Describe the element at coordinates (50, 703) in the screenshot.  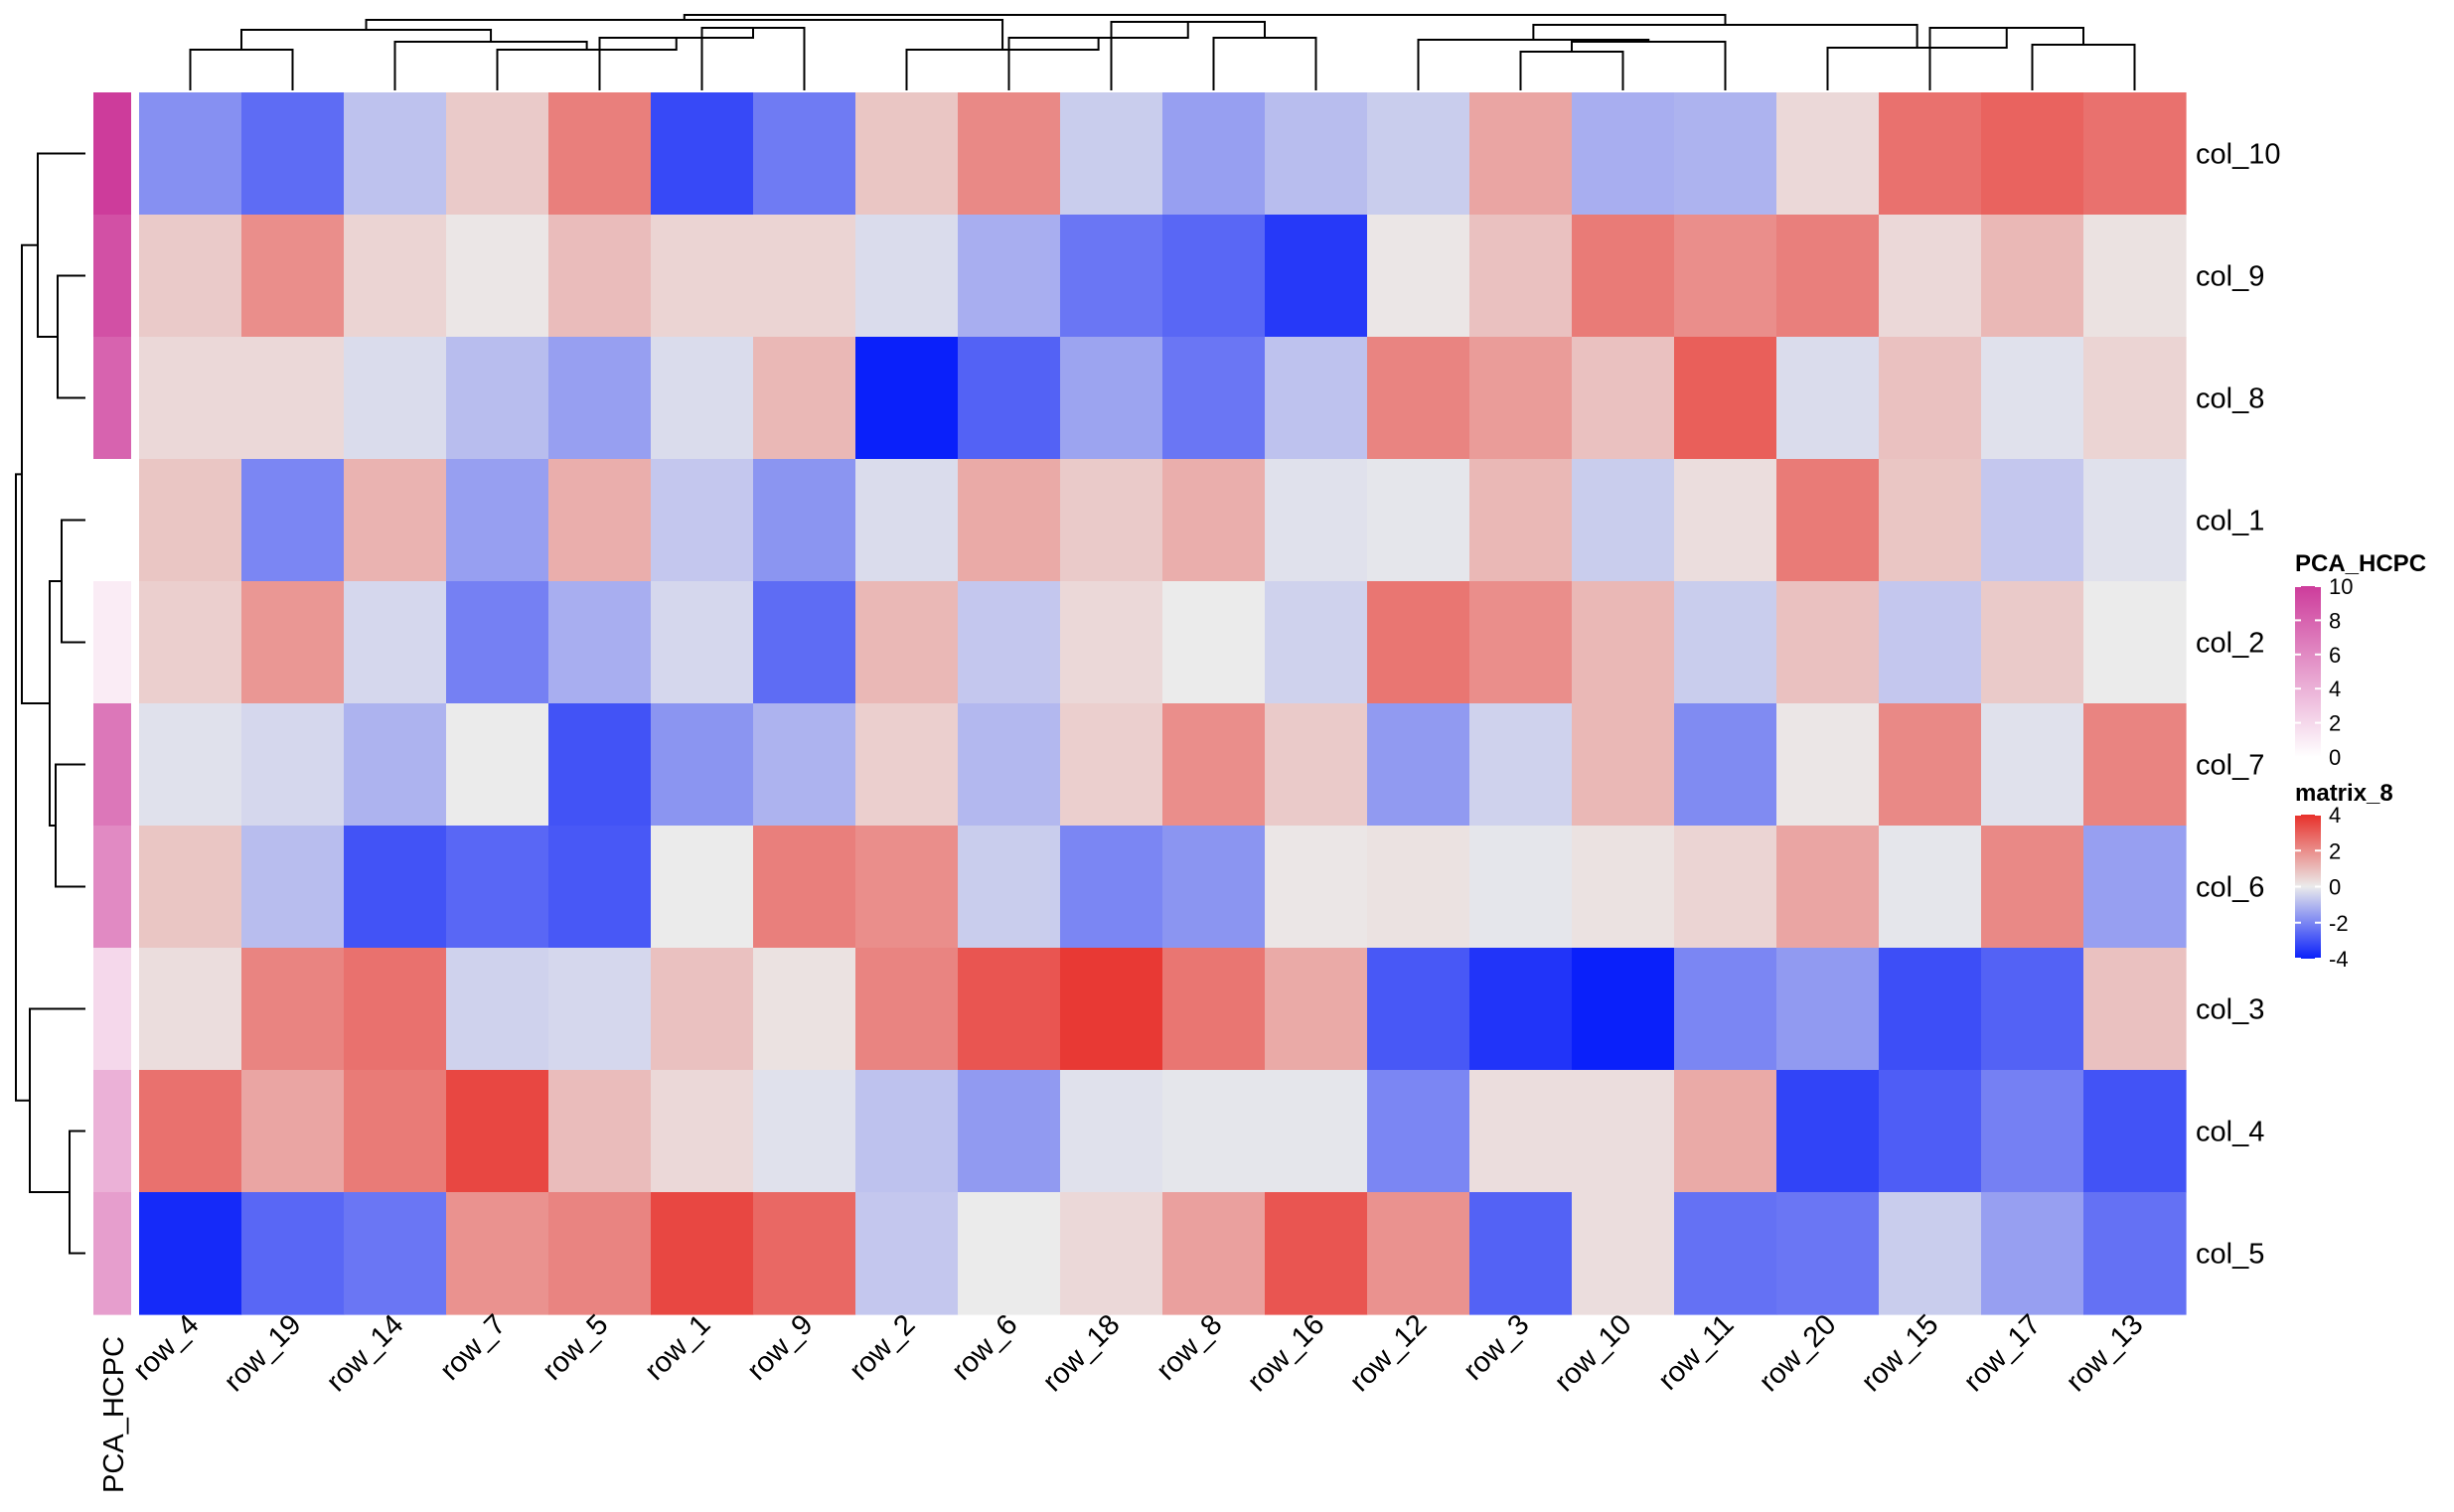
I see `row-dendrogram` at that location.